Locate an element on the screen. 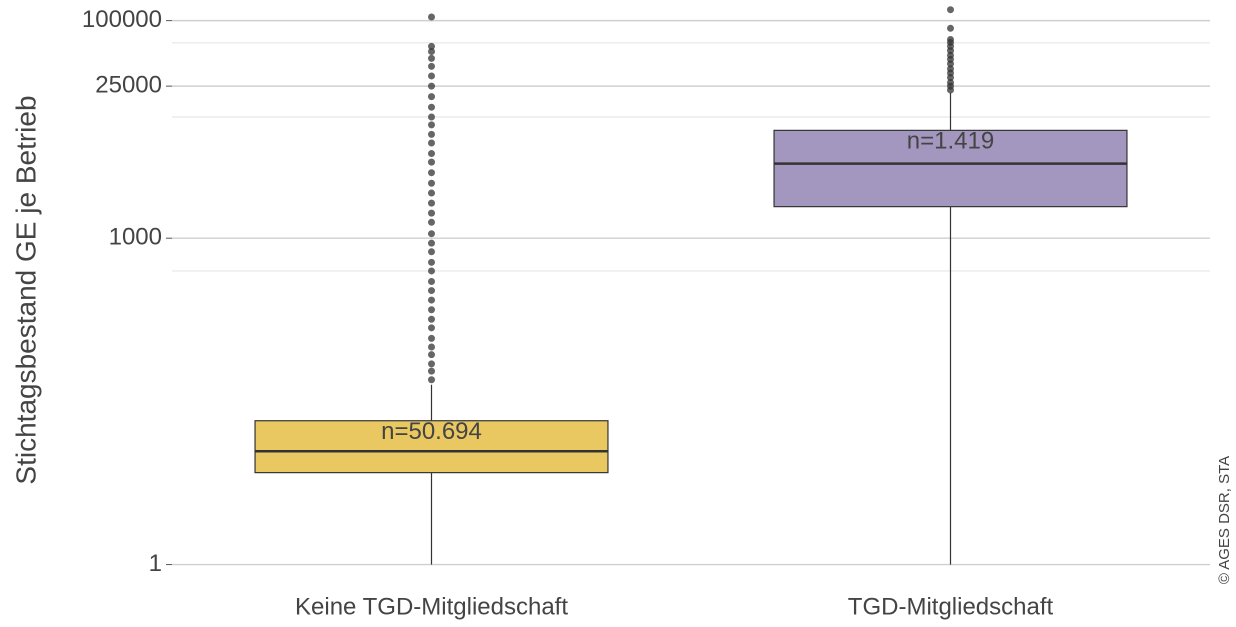 This screenshot has width=1236, height=627. y-axis-label: Stichtagsbestand GE je Betrieb is located at coordinates (25, 289).